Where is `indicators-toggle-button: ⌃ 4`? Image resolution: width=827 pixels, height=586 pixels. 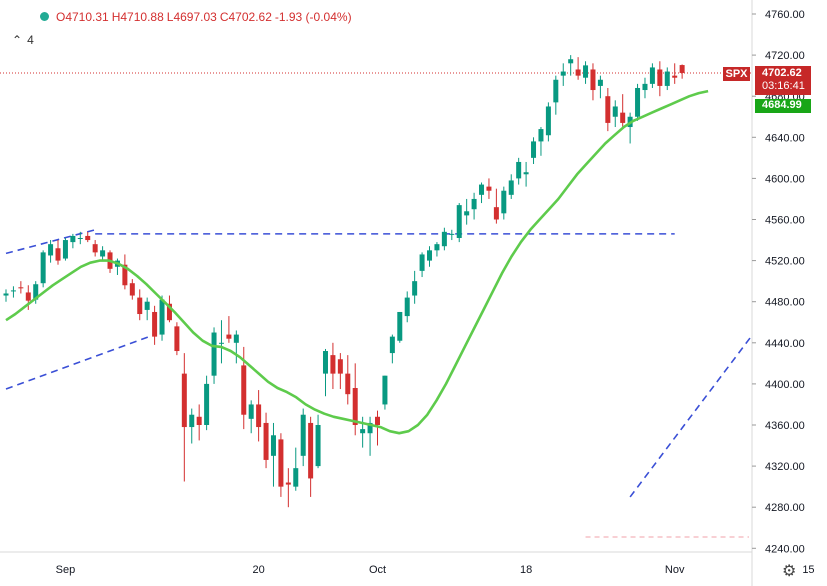
indicators-toggle-button: ⌃ 4 is located at coordinates (23, 40).